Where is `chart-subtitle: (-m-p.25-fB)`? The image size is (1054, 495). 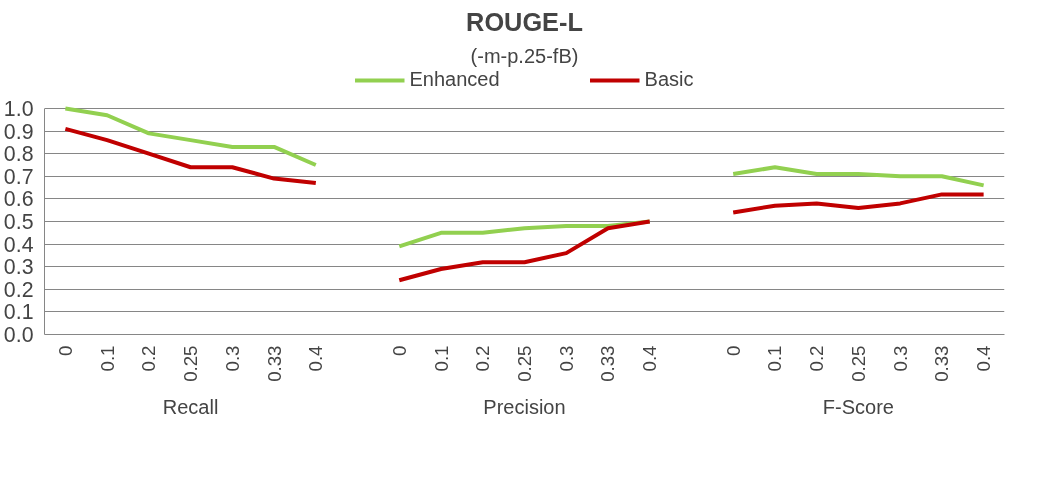
chart-subtitle: (-m-p.25-fB) is located at coordinates (524, 55).